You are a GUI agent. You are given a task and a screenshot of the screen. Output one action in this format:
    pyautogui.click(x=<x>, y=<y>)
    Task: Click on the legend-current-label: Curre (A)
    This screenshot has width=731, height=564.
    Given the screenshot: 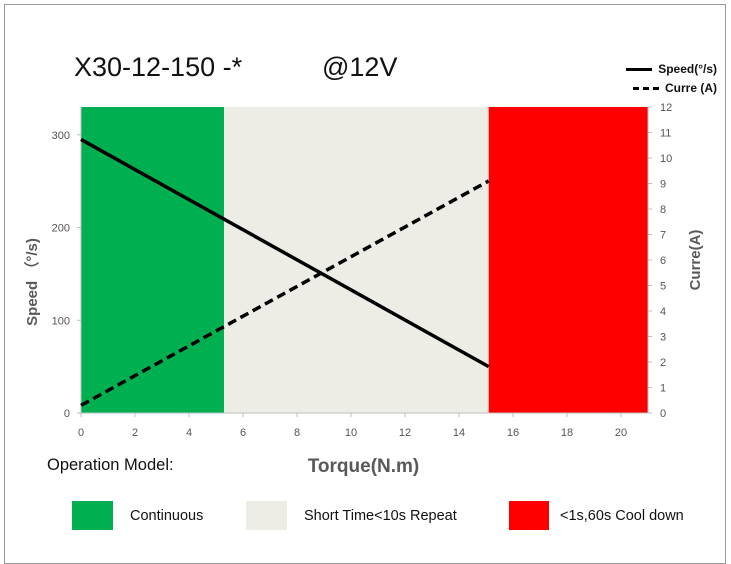 What is the action you would take?
    pyautogui.click(x=690, y=88)
    